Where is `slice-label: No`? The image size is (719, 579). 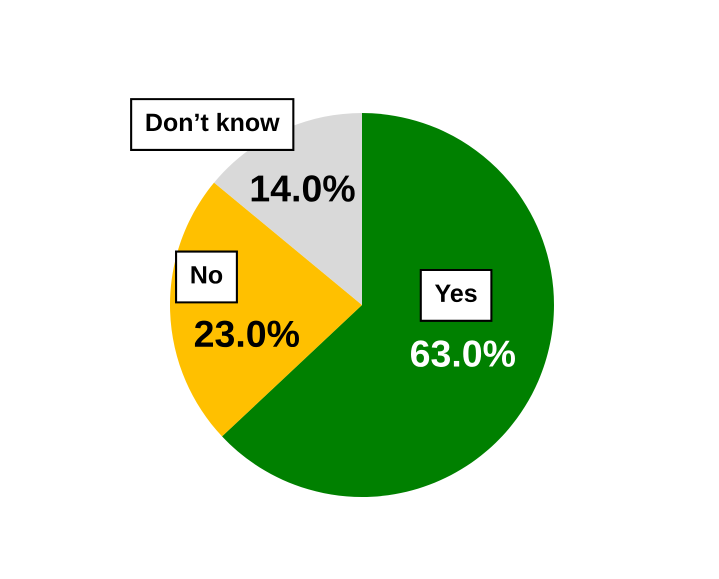 slice-label: No is located at coordinates (206, 275).